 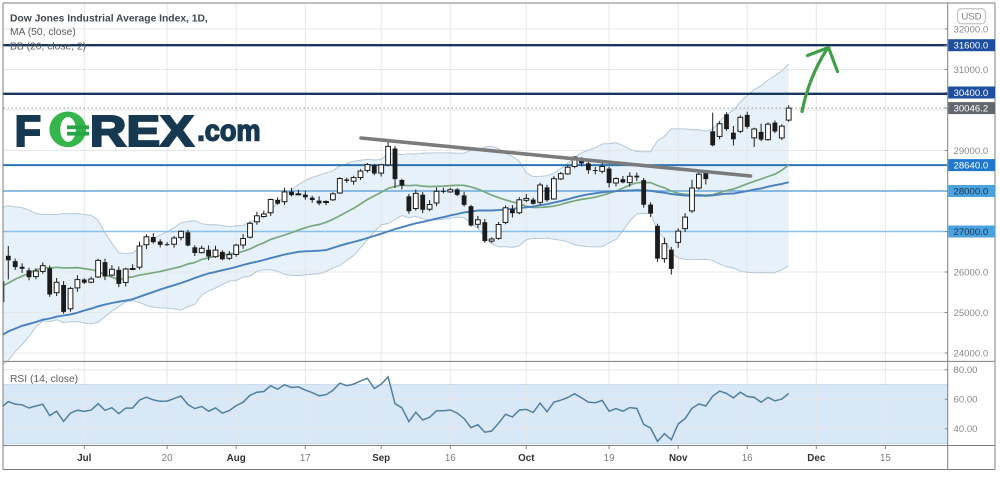 What do you see at coordinates (48, 46) in the screenshot?
I see `svg-text: BB (20, close, 2)` at bounding box center [48, 46].